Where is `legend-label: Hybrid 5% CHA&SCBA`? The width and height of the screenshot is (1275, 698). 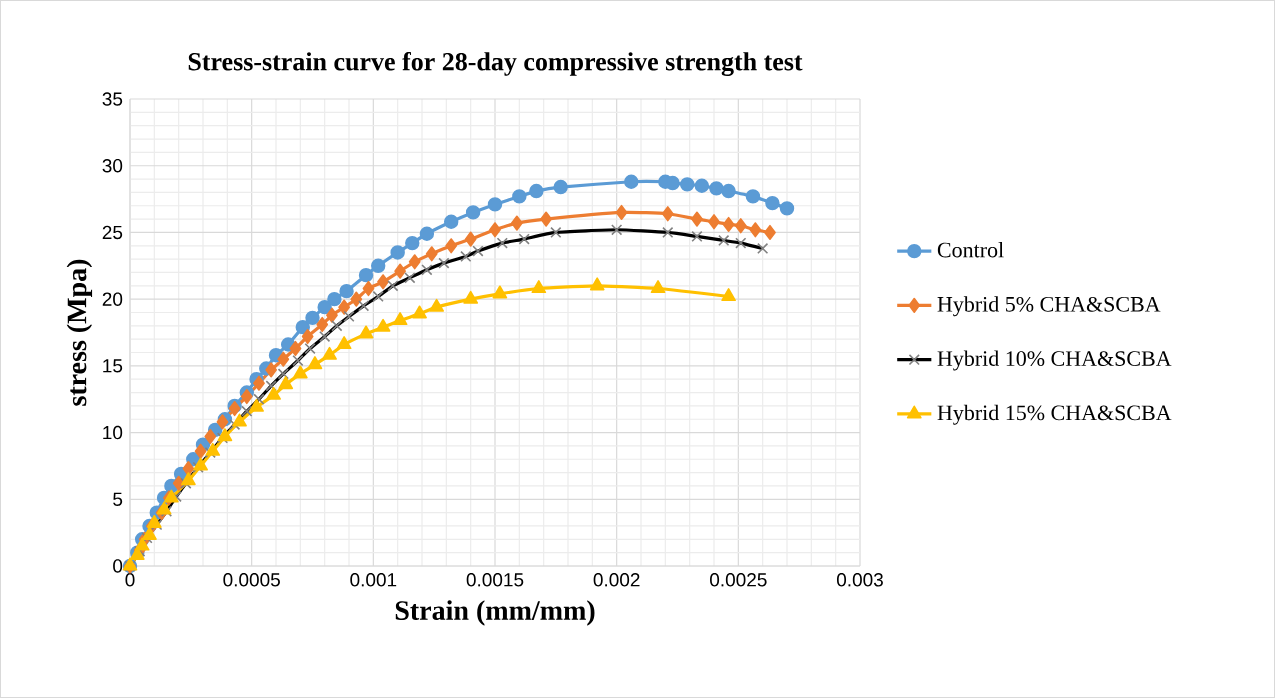 legend-label: Hybrid 5% CHA&SCBA is located at coordinates (1049, 306).